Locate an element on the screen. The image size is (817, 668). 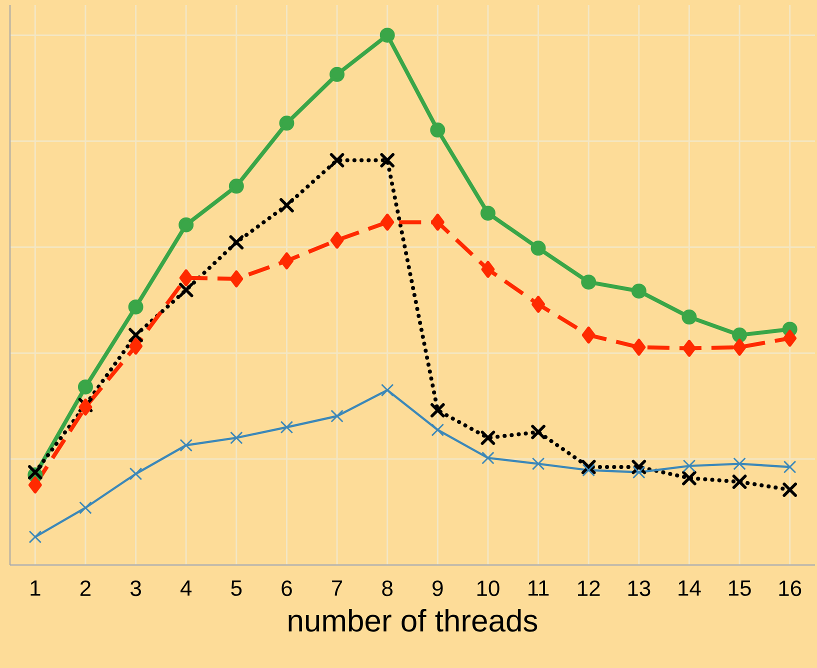
x-tick-label: 12 is located at coordinates (589, 588).